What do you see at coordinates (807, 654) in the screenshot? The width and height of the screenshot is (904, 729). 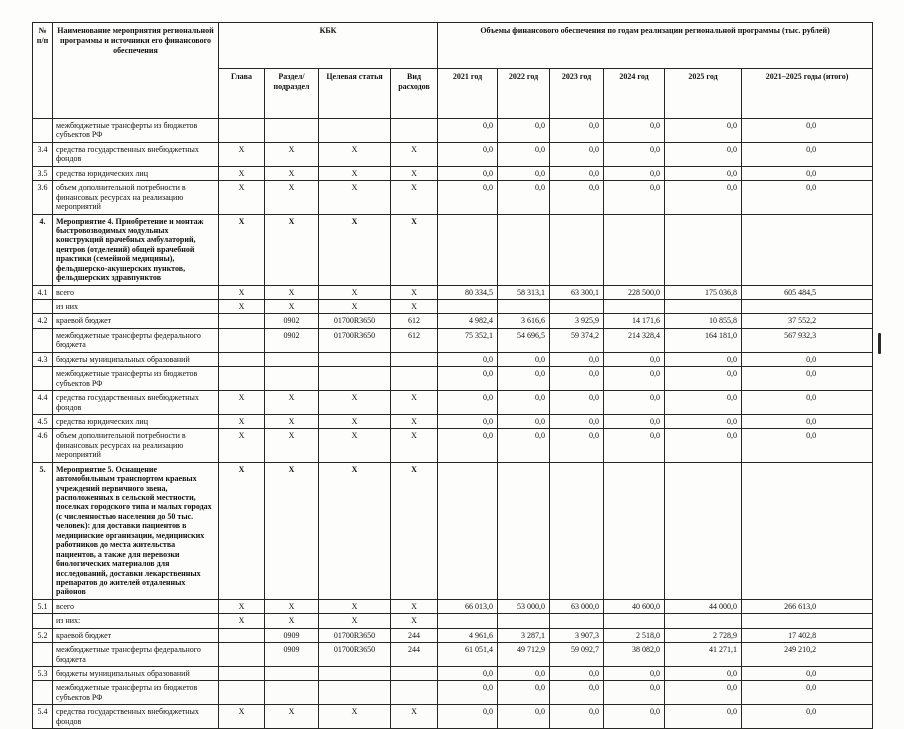 I see `value-total: 249 210,2` at bounding box center [807, 654].